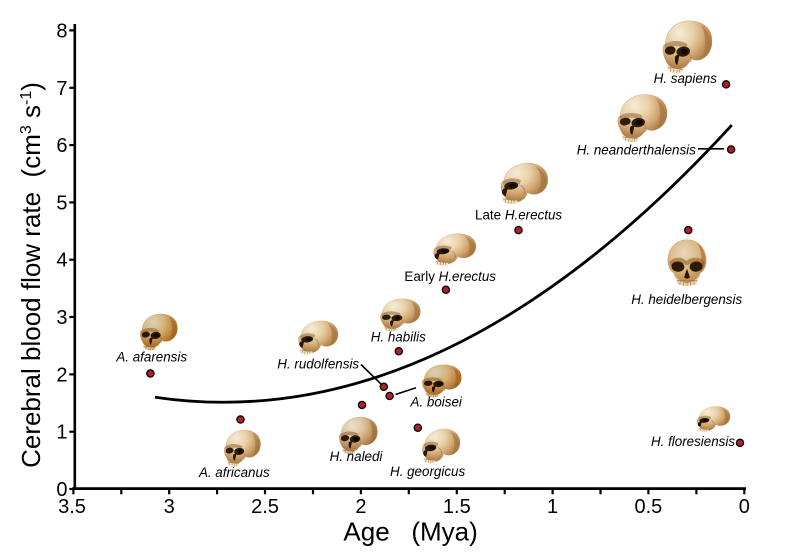 Image resolution: width=785 pixels, height=560 pixels. What do you see at coordinates (427, 471) in the screenshot?
I see `svg-text: H. georgicus` at bounding box center [427, 471].